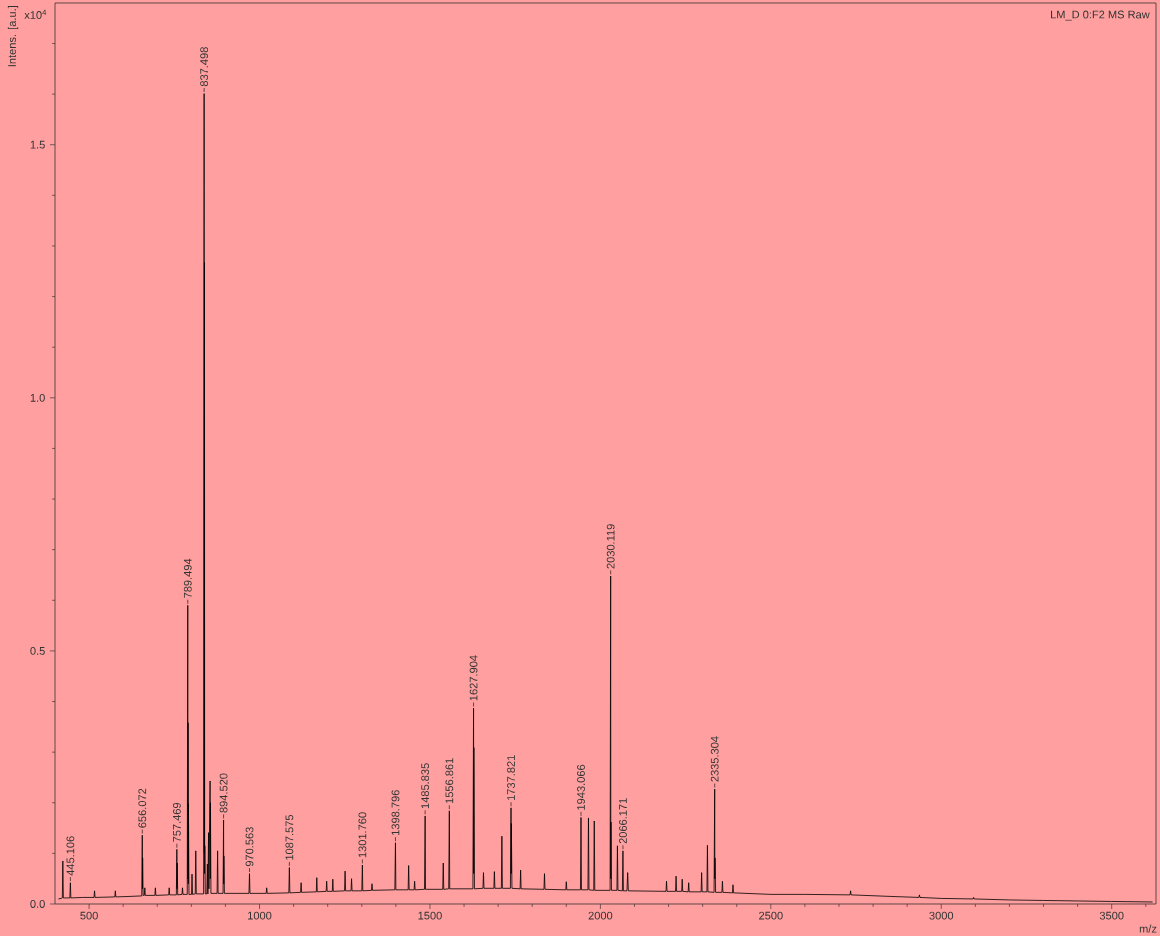 The height and width of the screenshot is (936, 1160). What do you see at coordinates (714, 759) in the screenshot?
I see `annotation: 2335.304` at bounding box center [714, 759].